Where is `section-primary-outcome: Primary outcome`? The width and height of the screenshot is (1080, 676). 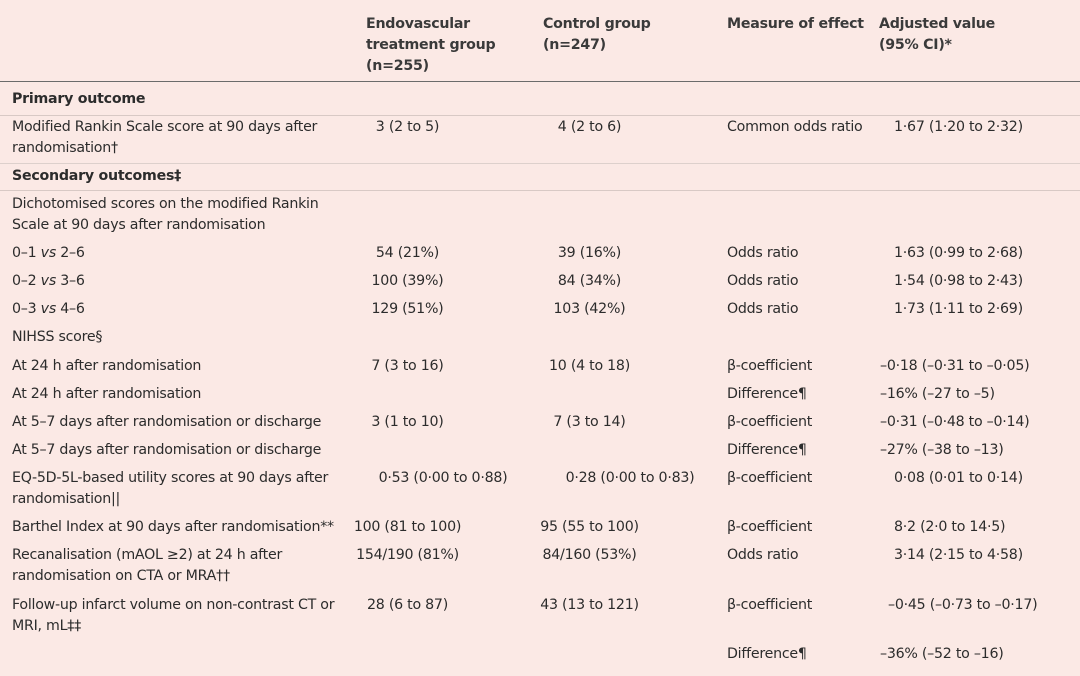 section-primary-outcome: Primary outcome is located at coordinates (540, 102).